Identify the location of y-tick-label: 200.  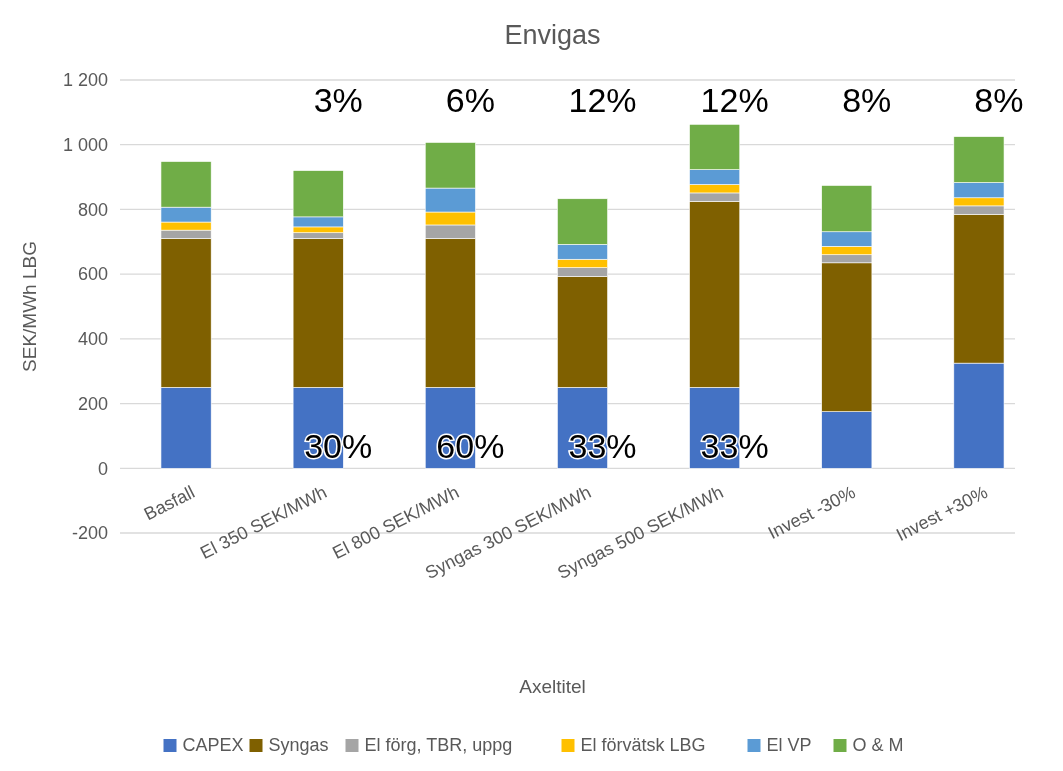
(92, 403).